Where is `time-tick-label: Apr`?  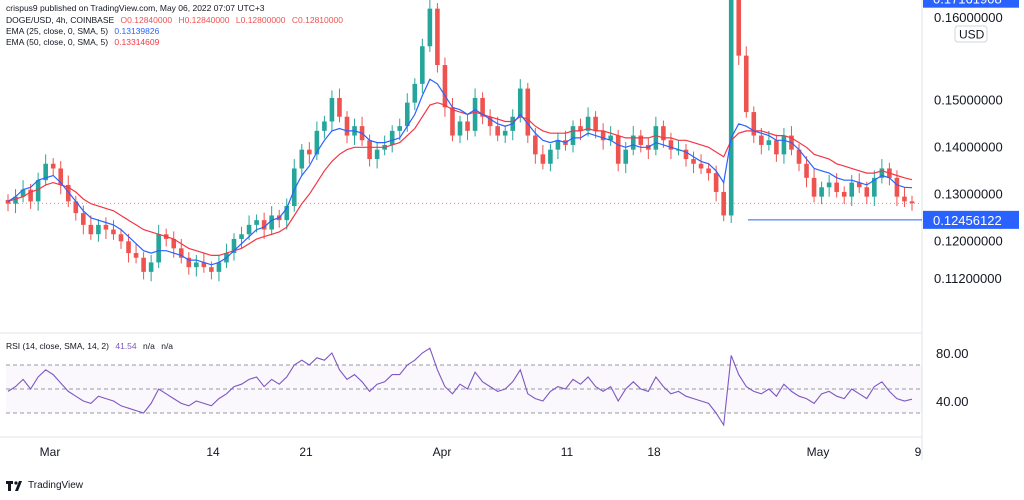 time-tick-label: Apr is located at coordinates (442, 452).